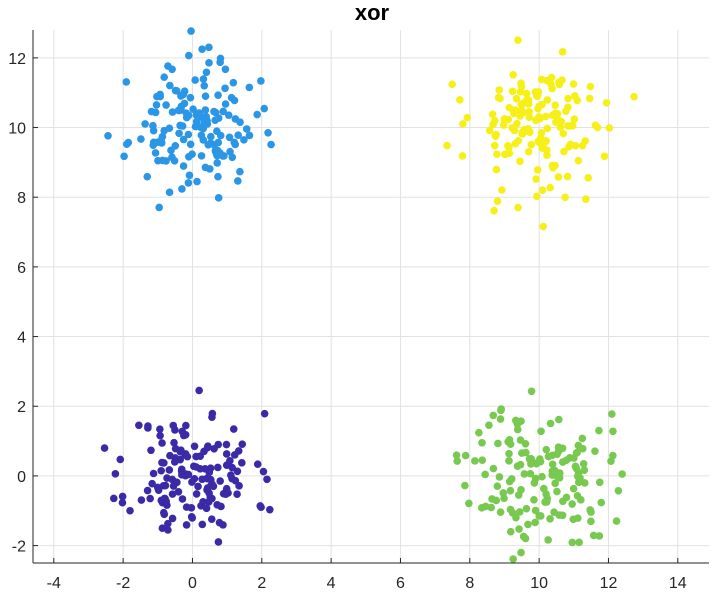 The width and height of the screenshot is (713, 597). Describe the element at coordinates (372, 12) in the screenshot. I see `chart-title: xor` at that location.